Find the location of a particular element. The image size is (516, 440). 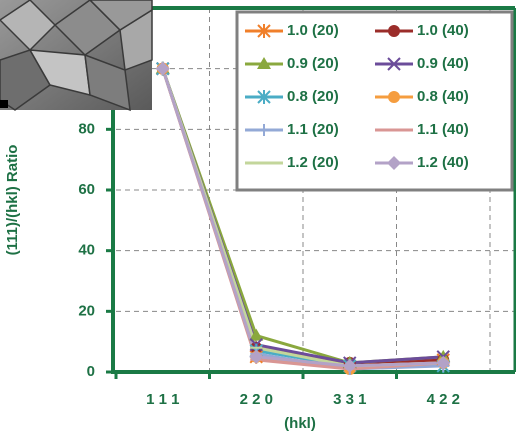

legend-label: 1.2 (40) is located at coordinates (443, 162).